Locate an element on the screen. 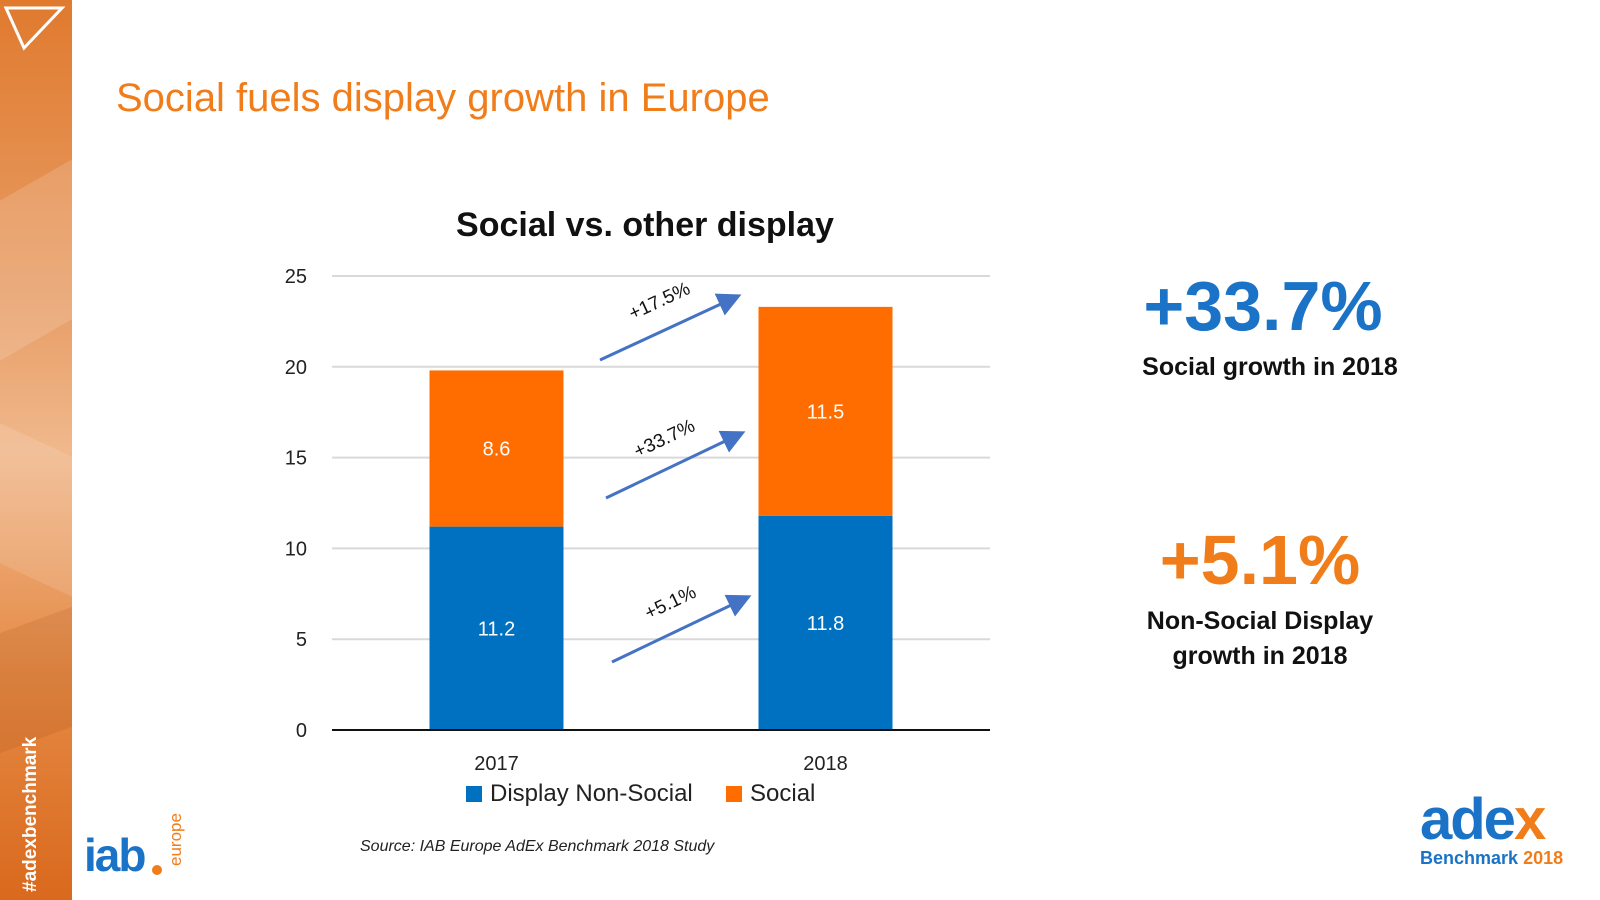 Image resolution: width=1600 pixels, height=900 pixels. y-axis-tick-labels: 0 5 10 15 20 25 is located at coordinates (296, 504).